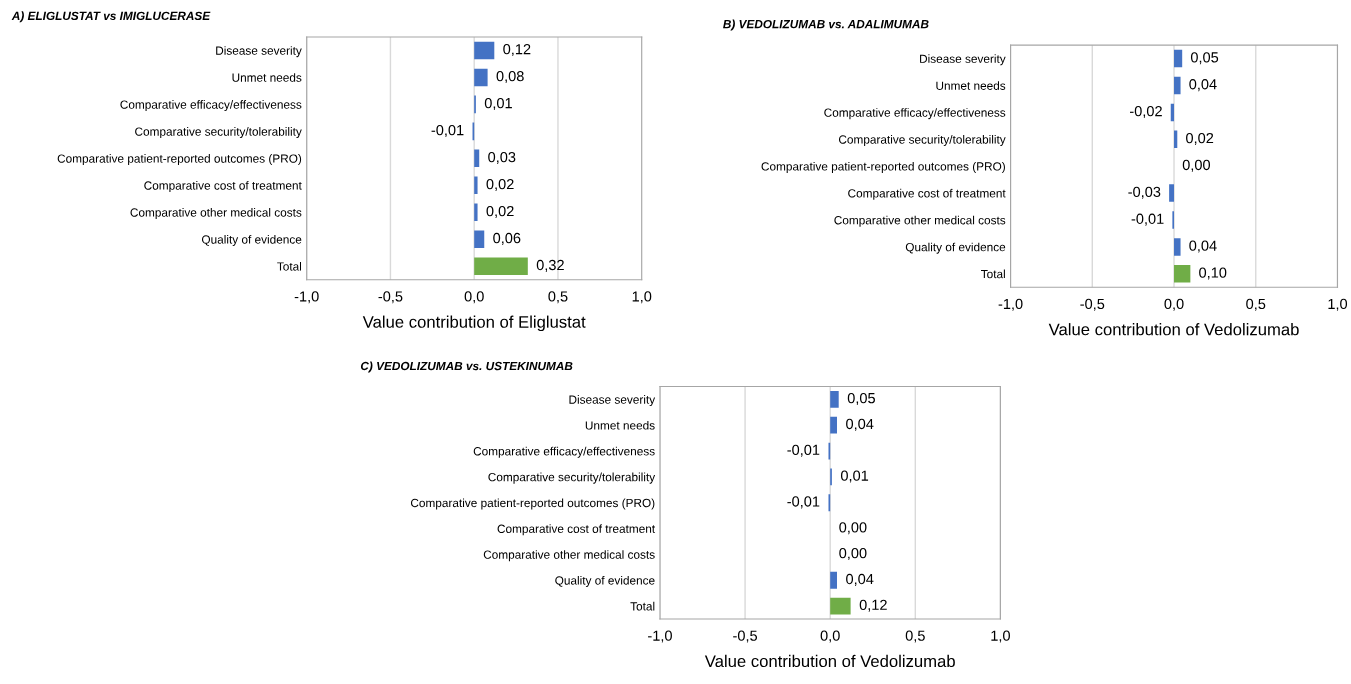 The image size is (1351, 684). Describe the element at coordinates (826, 25) in the screenshot. I see `text: B) VEDOLIZUMAB vs. ADALIMUMAB` at that location.